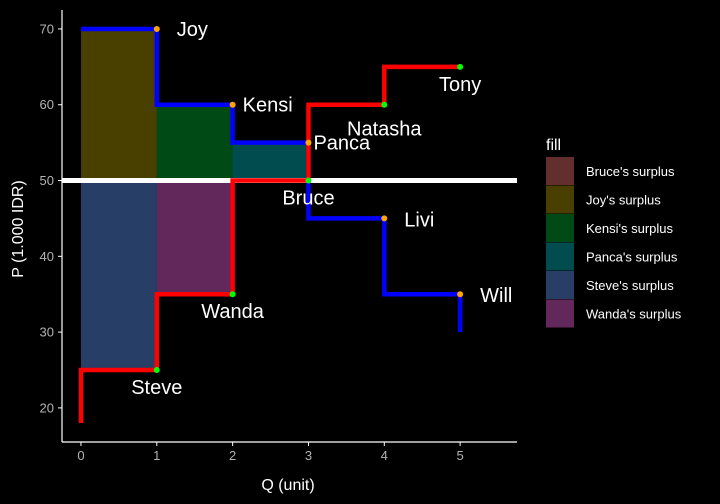 The image size is (720, 504). What do you see at coordinates (18, 229) in the screenshot?
I see `y-axis-title: P (1.000 IDR)` at bounding box center [18, 229].